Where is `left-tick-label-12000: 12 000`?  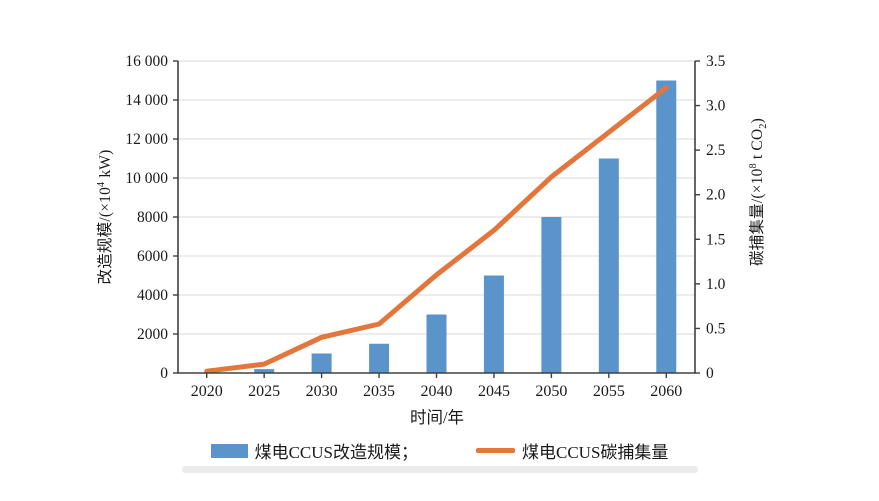 left-tick-label-12000: 12 000 is located at coordinates (146, 139).